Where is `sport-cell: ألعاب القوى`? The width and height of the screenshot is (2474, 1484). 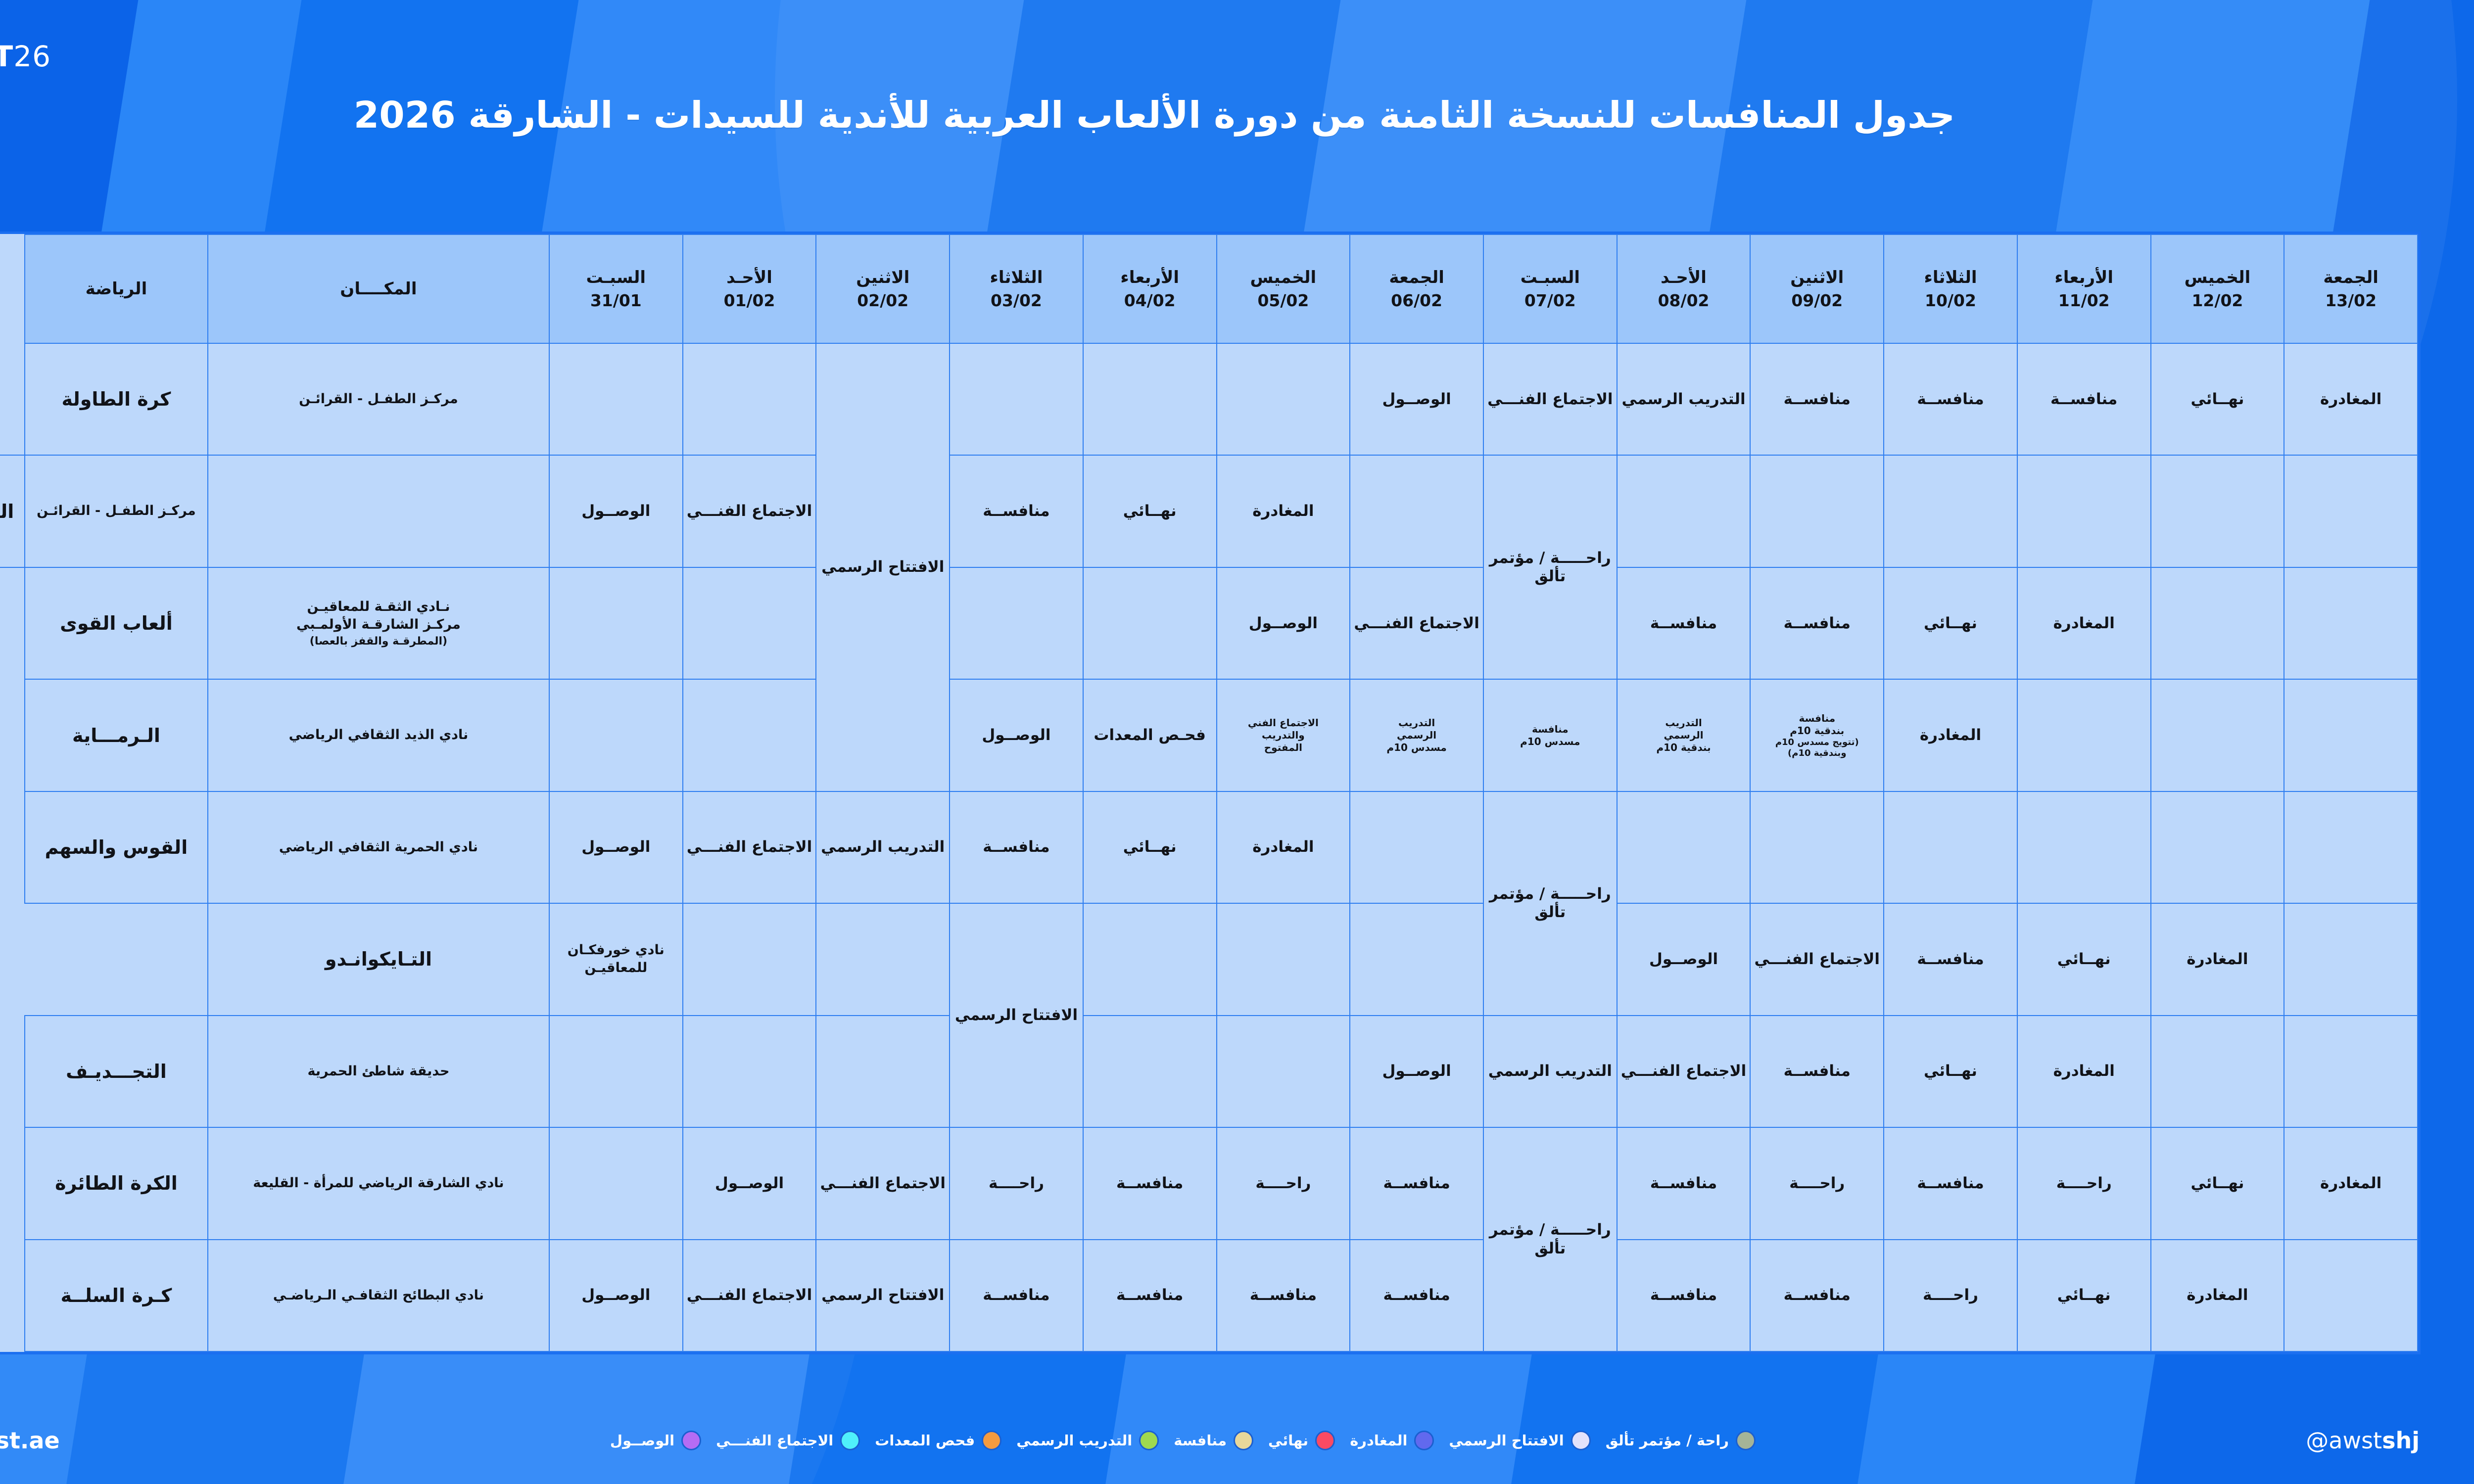 sport-cell: ألعاب القوى is located at coordinates (116, 623).